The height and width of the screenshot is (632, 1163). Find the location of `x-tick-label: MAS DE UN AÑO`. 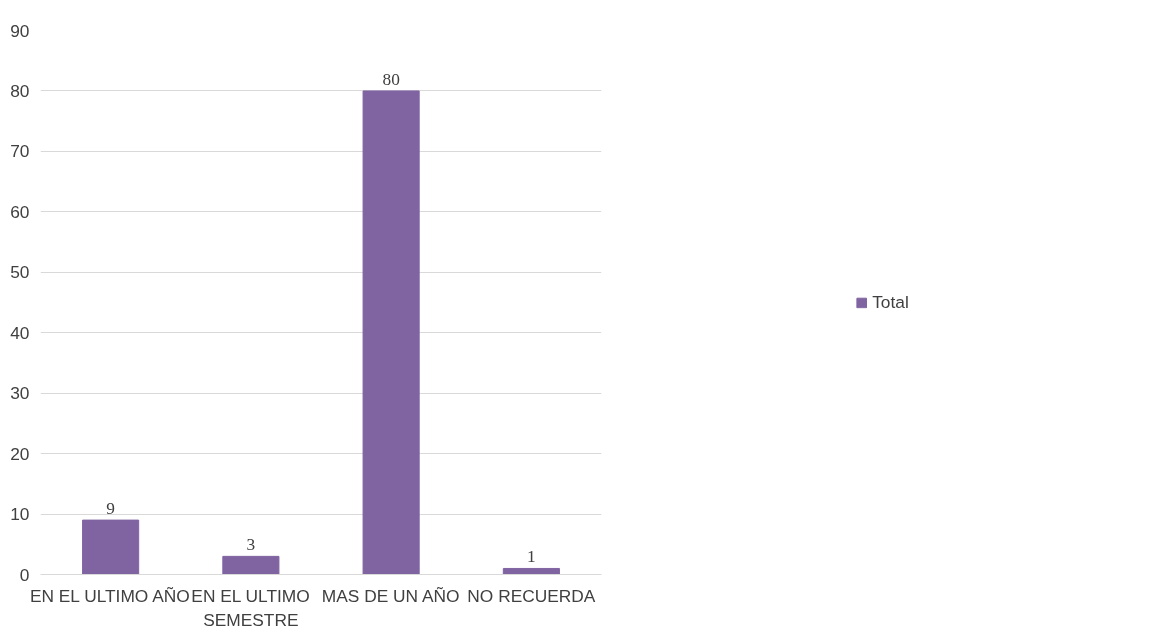

x-tick-label: MAS DE UN AÑO is located at coordinates (390, 595).